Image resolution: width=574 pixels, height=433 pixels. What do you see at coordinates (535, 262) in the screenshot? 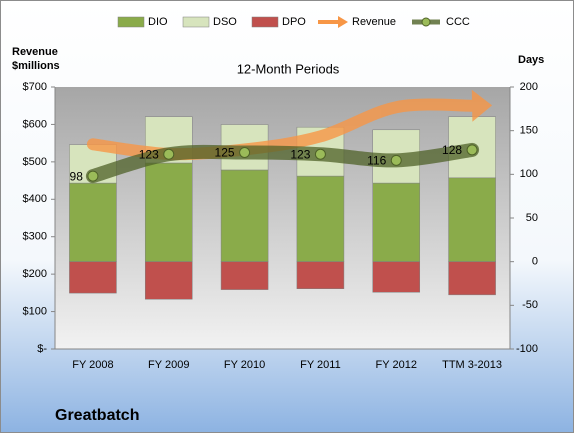
I see `y2-tick-label: 0` at bounding box center [535, 262].